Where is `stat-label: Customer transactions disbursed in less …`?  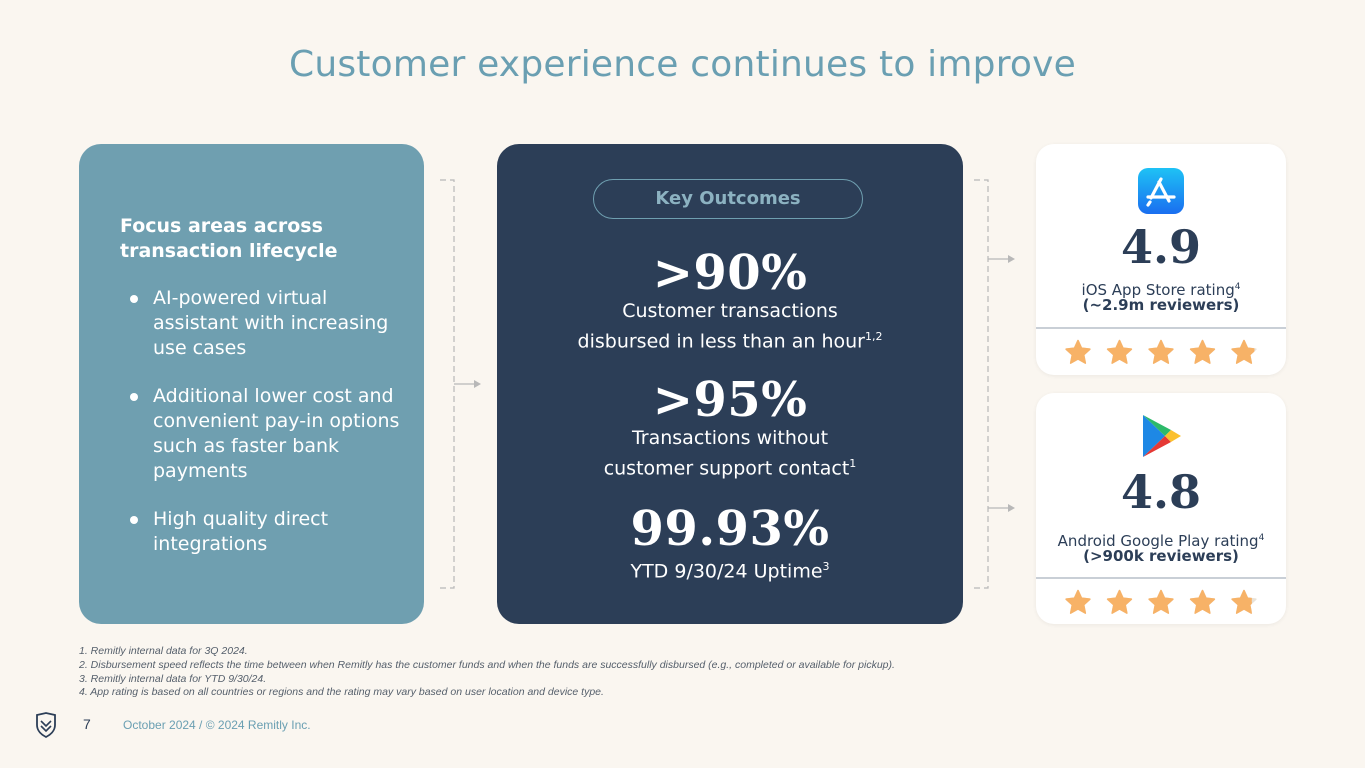 stat-label: Customer transactions disbursed in less … is located at coordinates (730, 326).